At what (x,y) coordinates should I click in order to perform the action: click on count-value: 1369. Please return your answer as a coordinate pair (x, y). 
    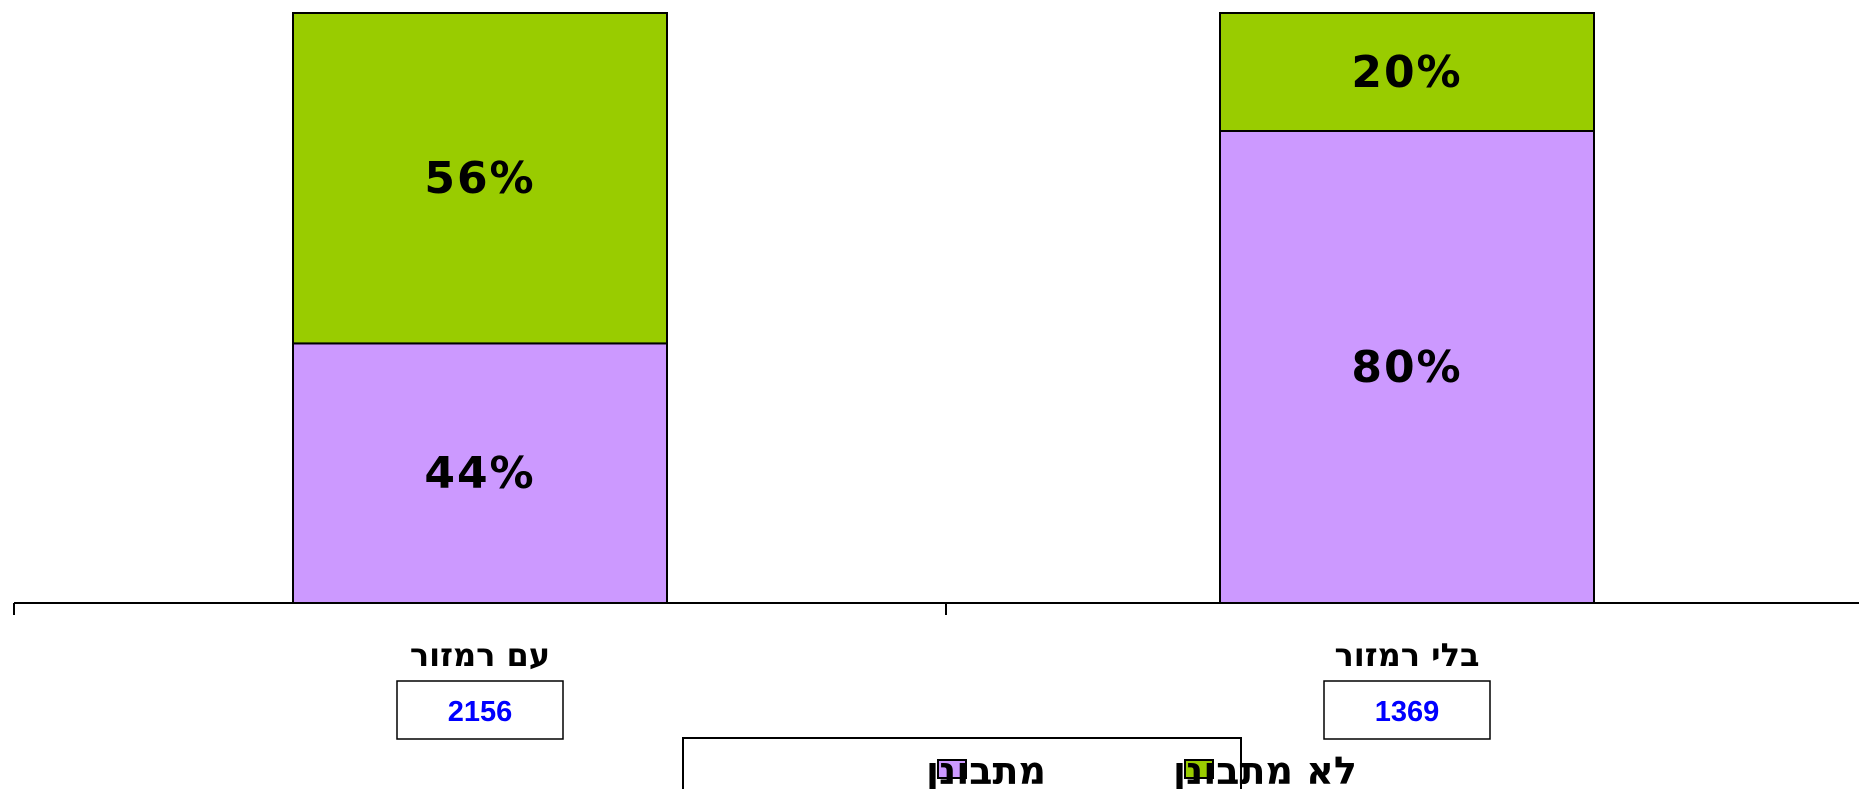
    Looking at the image, I should click on (1407, 712).